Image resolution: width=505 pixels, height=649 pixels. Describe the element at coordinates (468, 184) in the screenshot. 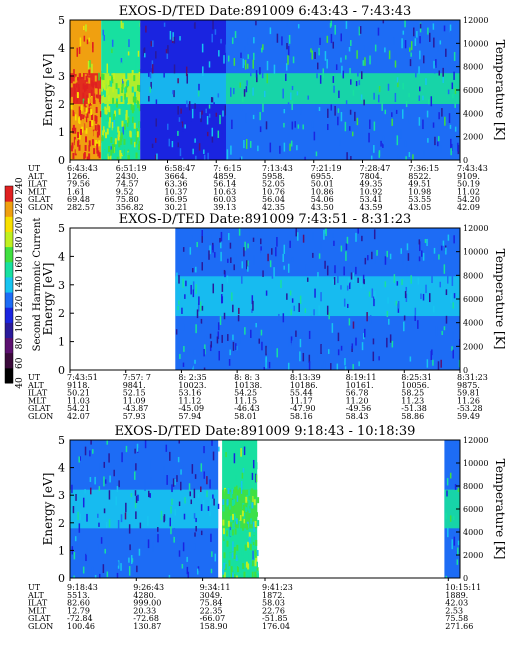

I see `table-cell: 50.19` at that location.